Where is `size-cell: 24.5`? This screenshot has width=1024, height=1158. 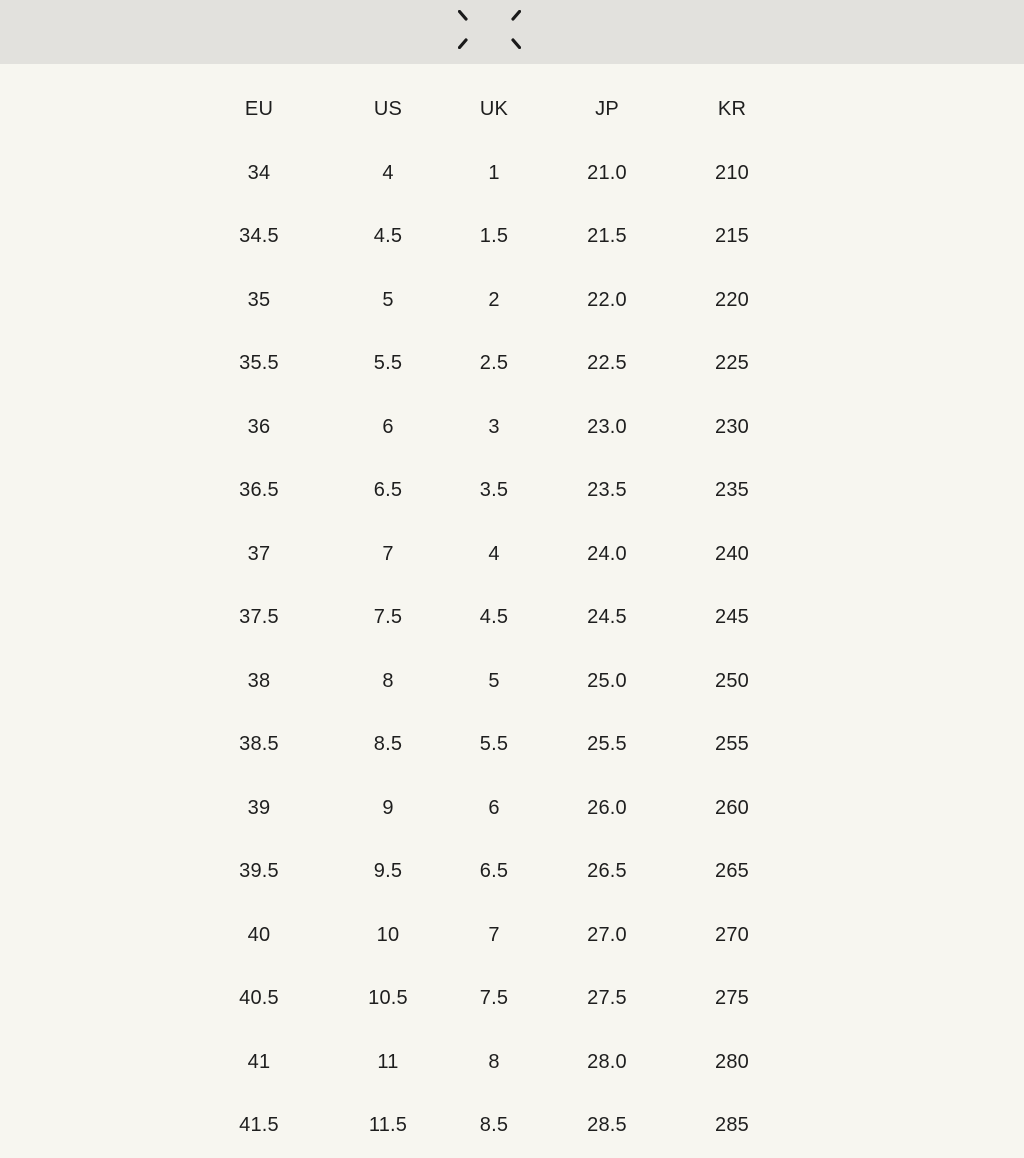 size-cell: 24.5 is located at coordinates (607, 617).